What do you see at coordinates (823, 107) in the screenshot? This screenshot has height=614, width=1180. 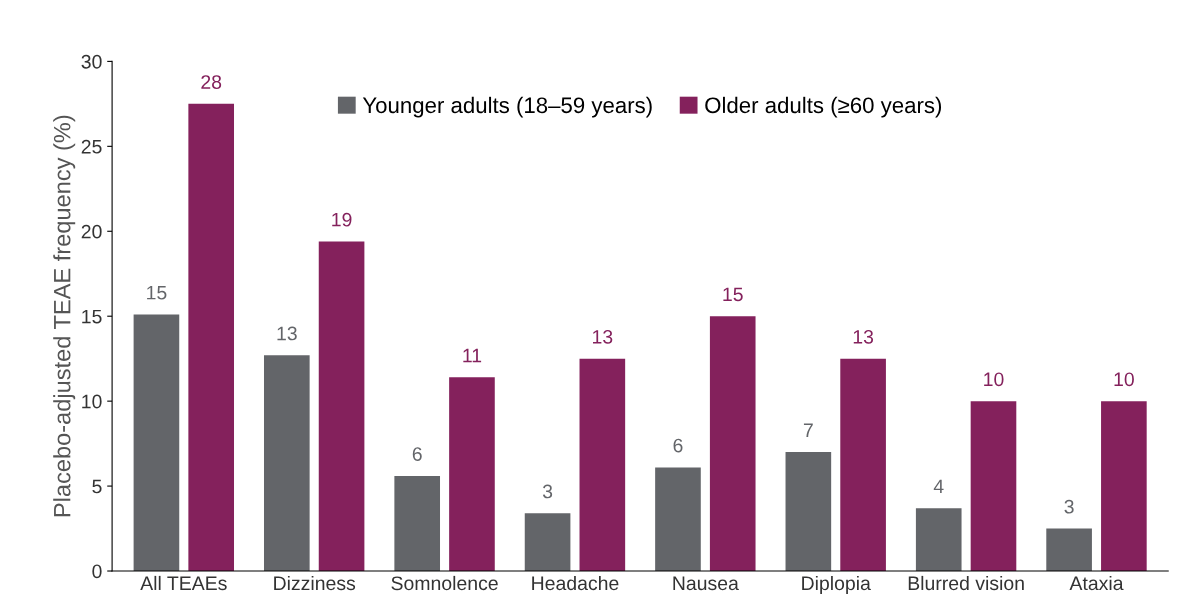 I see `legend-label: Older adults (≥60 years)` at bounding box center [823, 107].